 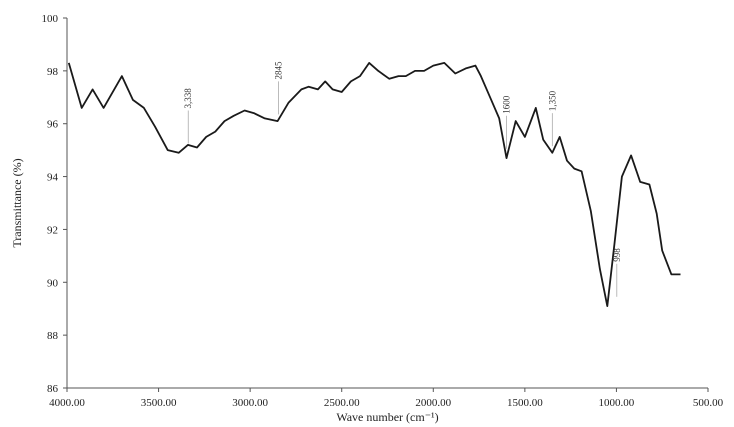 What do you see at coordinates (188, 98) in the screenshot?
I see `annotation-label: 3,338` at bounding box center [188, 98].